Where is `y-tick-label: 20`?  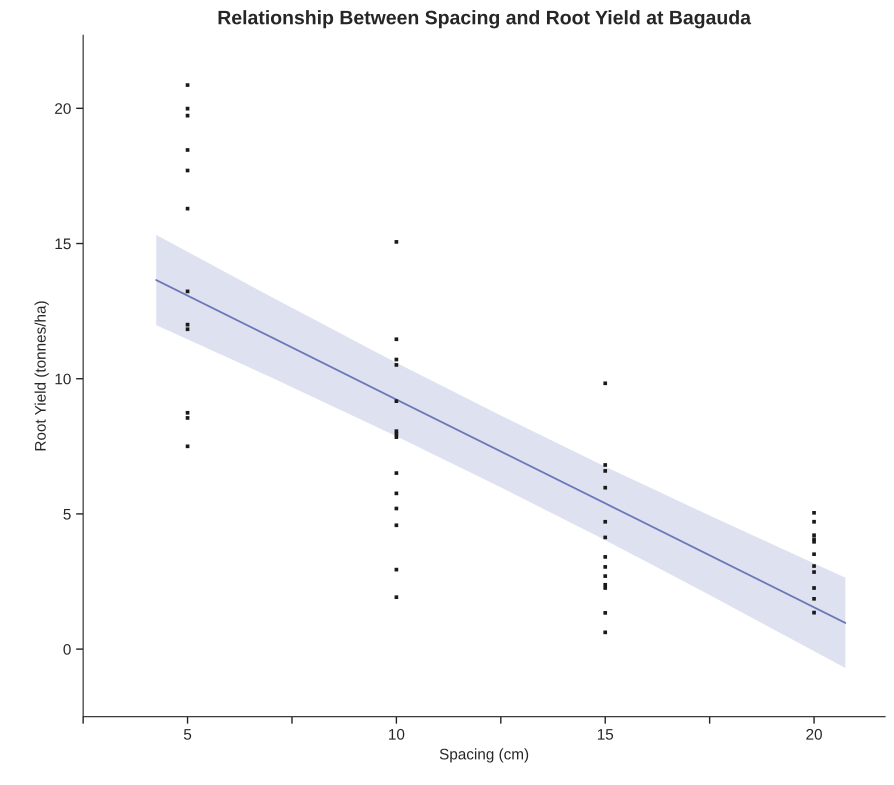
y-tick-label: 20 is located at coordinates (63, 108).